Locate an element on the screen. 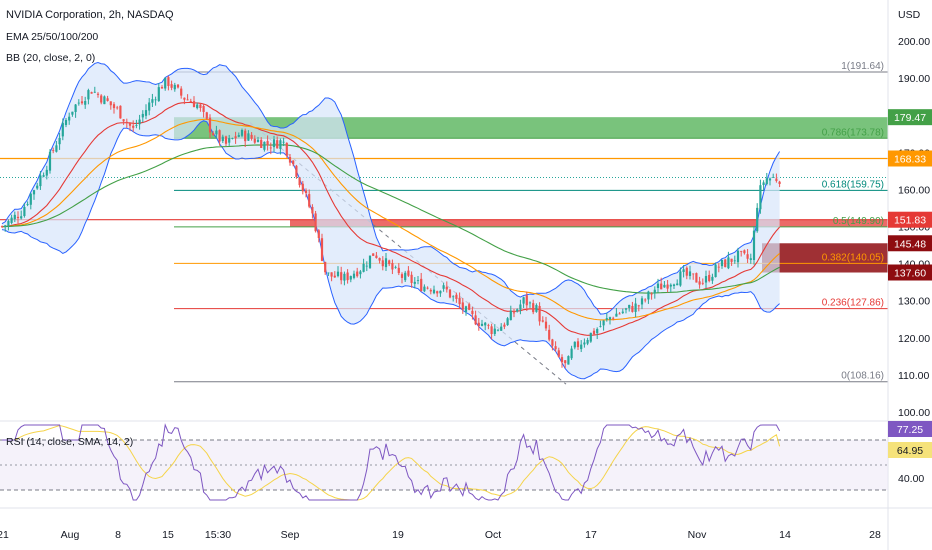  chart-title: NVIDIA Corporation, 2h, NASDAQ is located at coordinates (90, 15).